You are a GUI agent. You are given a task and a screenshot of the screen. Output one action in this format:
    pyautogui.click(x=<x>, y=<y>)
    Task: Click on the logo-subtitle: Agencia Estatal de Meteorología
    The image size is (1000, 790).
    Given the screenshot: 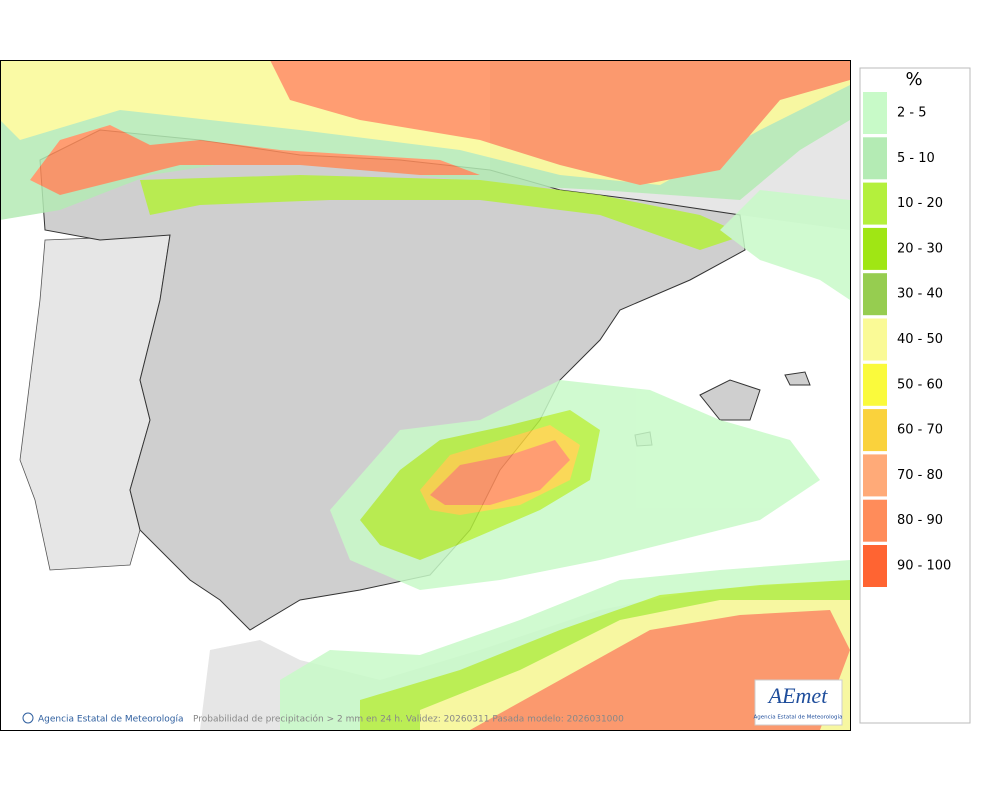 What is the action you would take?
    pyautogui.click(x=798, y=717)
    